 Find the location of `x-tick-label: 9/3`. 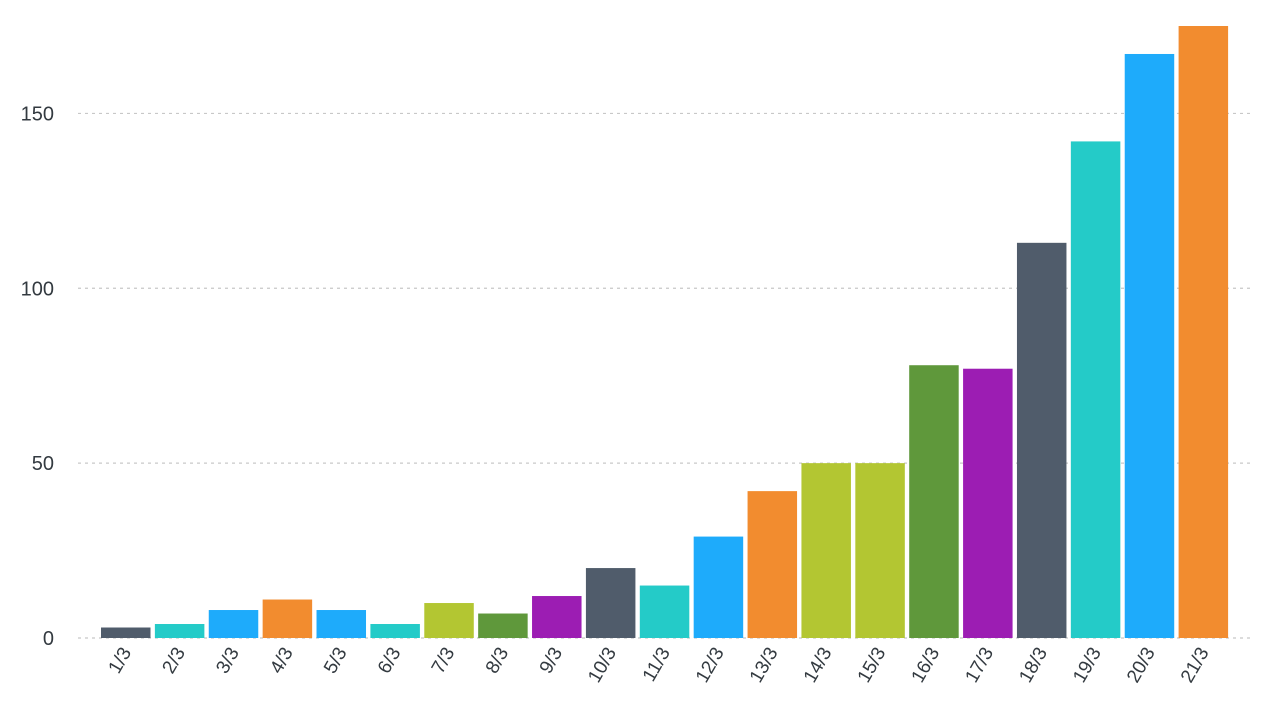

x-tick-label: 9/3 is located at coordinates (551, 660).